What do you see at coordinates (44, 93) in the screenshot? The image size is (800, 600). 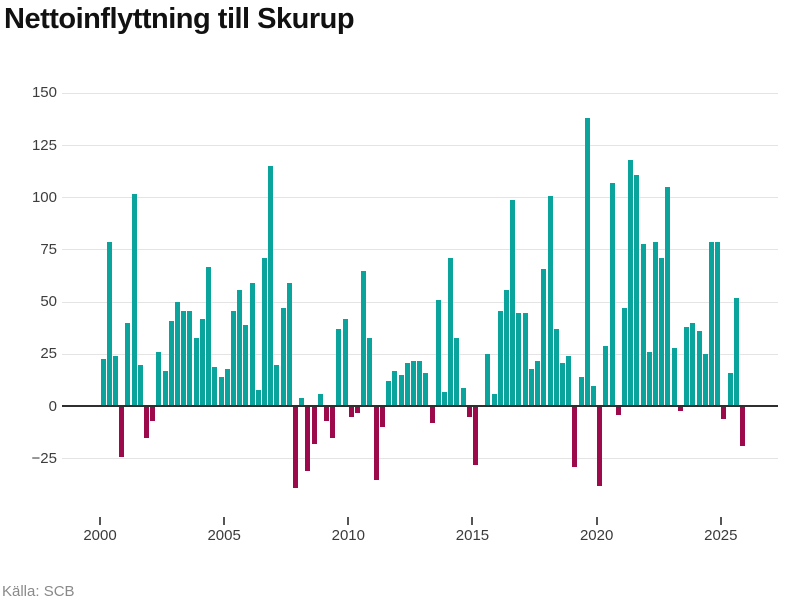 I see `y-axis-label: 150` at bounding box center [44, 93].